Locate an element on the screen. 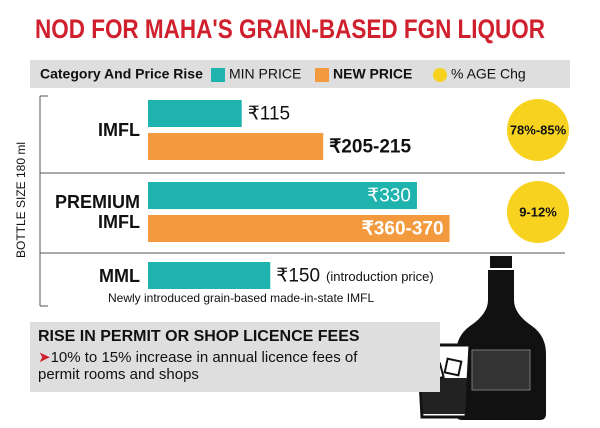  bottle-illustration is located at coordinates (481, 338).